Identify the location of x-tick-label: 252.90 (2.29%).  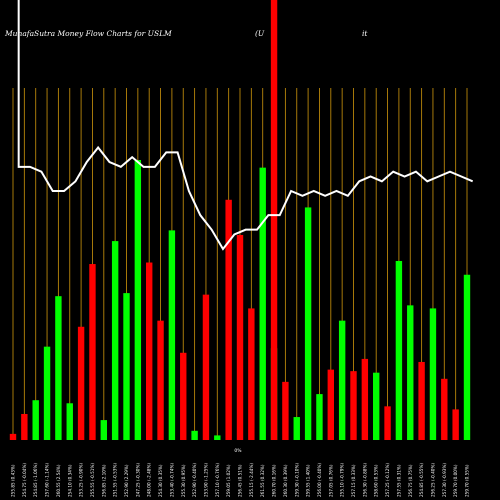
(126, 480).